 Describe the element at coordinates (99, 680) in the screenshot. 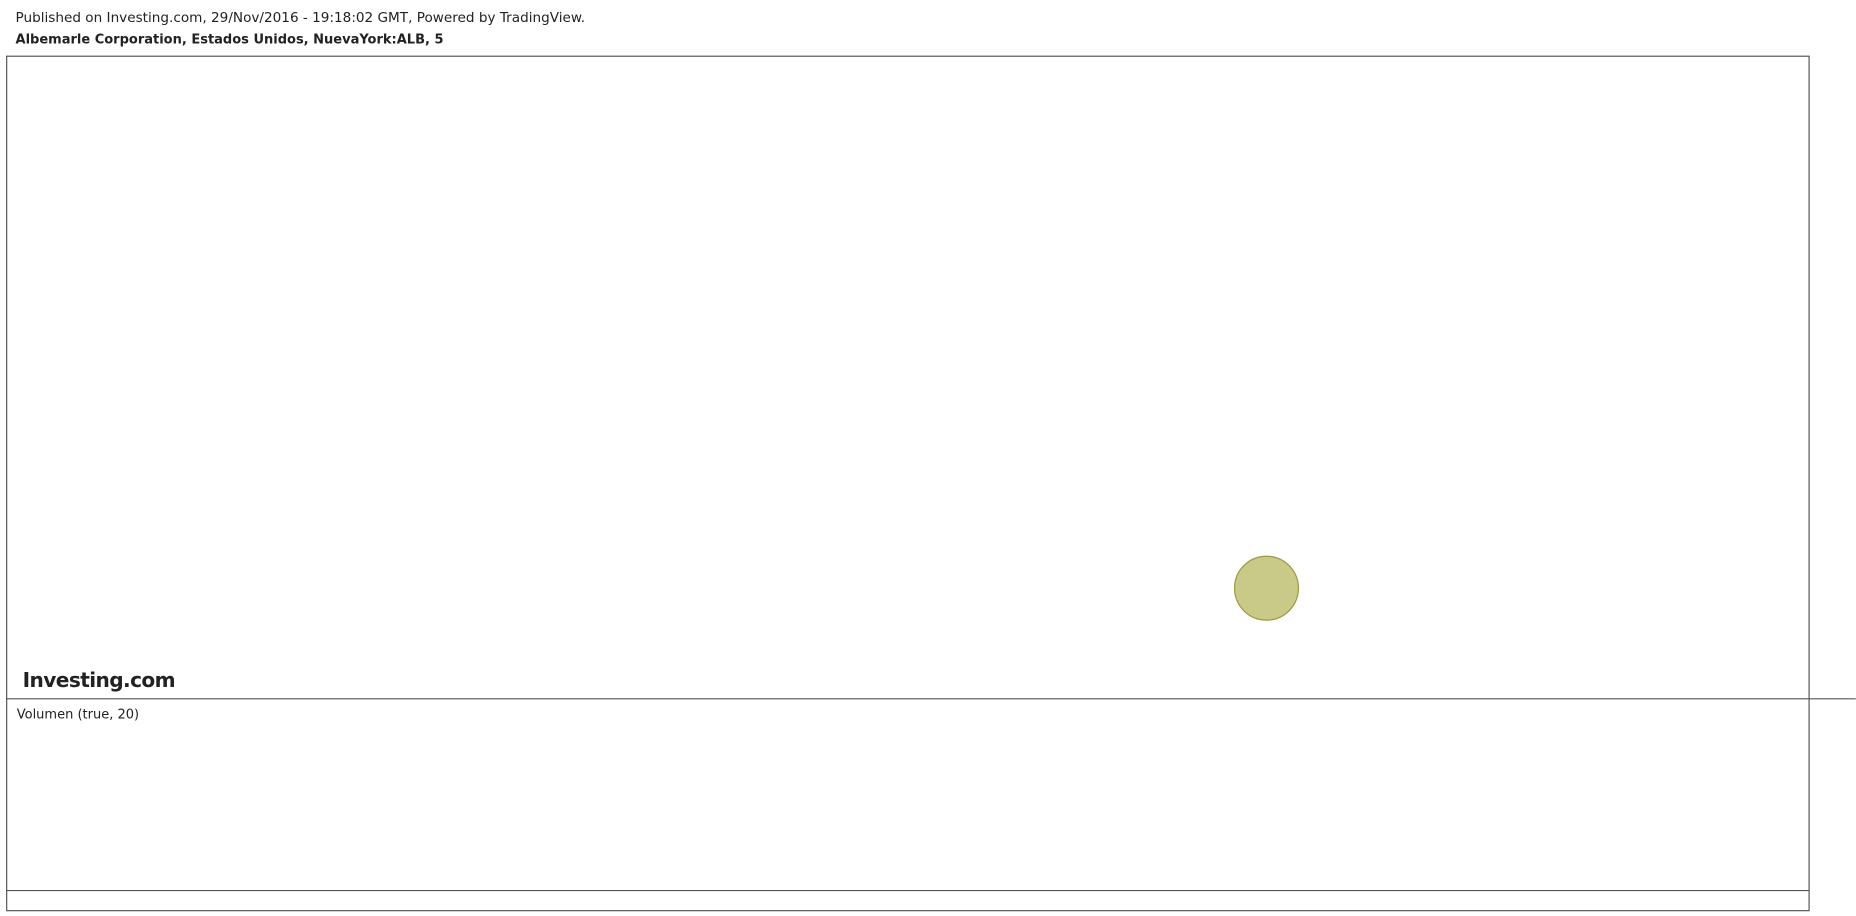

I see `watermark: Investing.com` at that location.